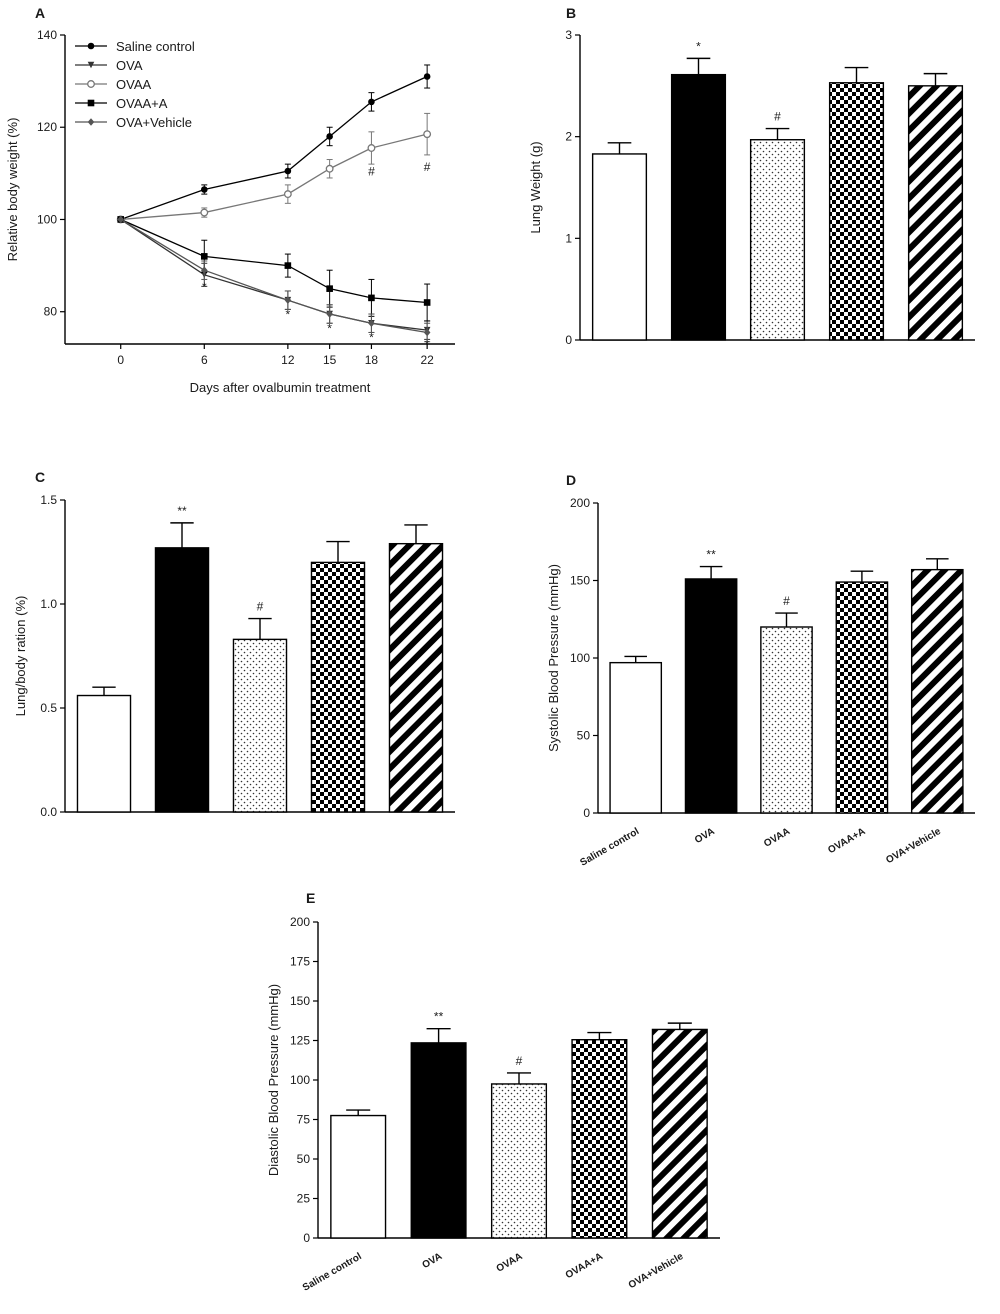 The width and height of the screenshot is (1000, 1314). What do you see at coordinates (584, 736) in the screenshot?
I see `y-tick-label: 50` at bounding box center [584, 736].